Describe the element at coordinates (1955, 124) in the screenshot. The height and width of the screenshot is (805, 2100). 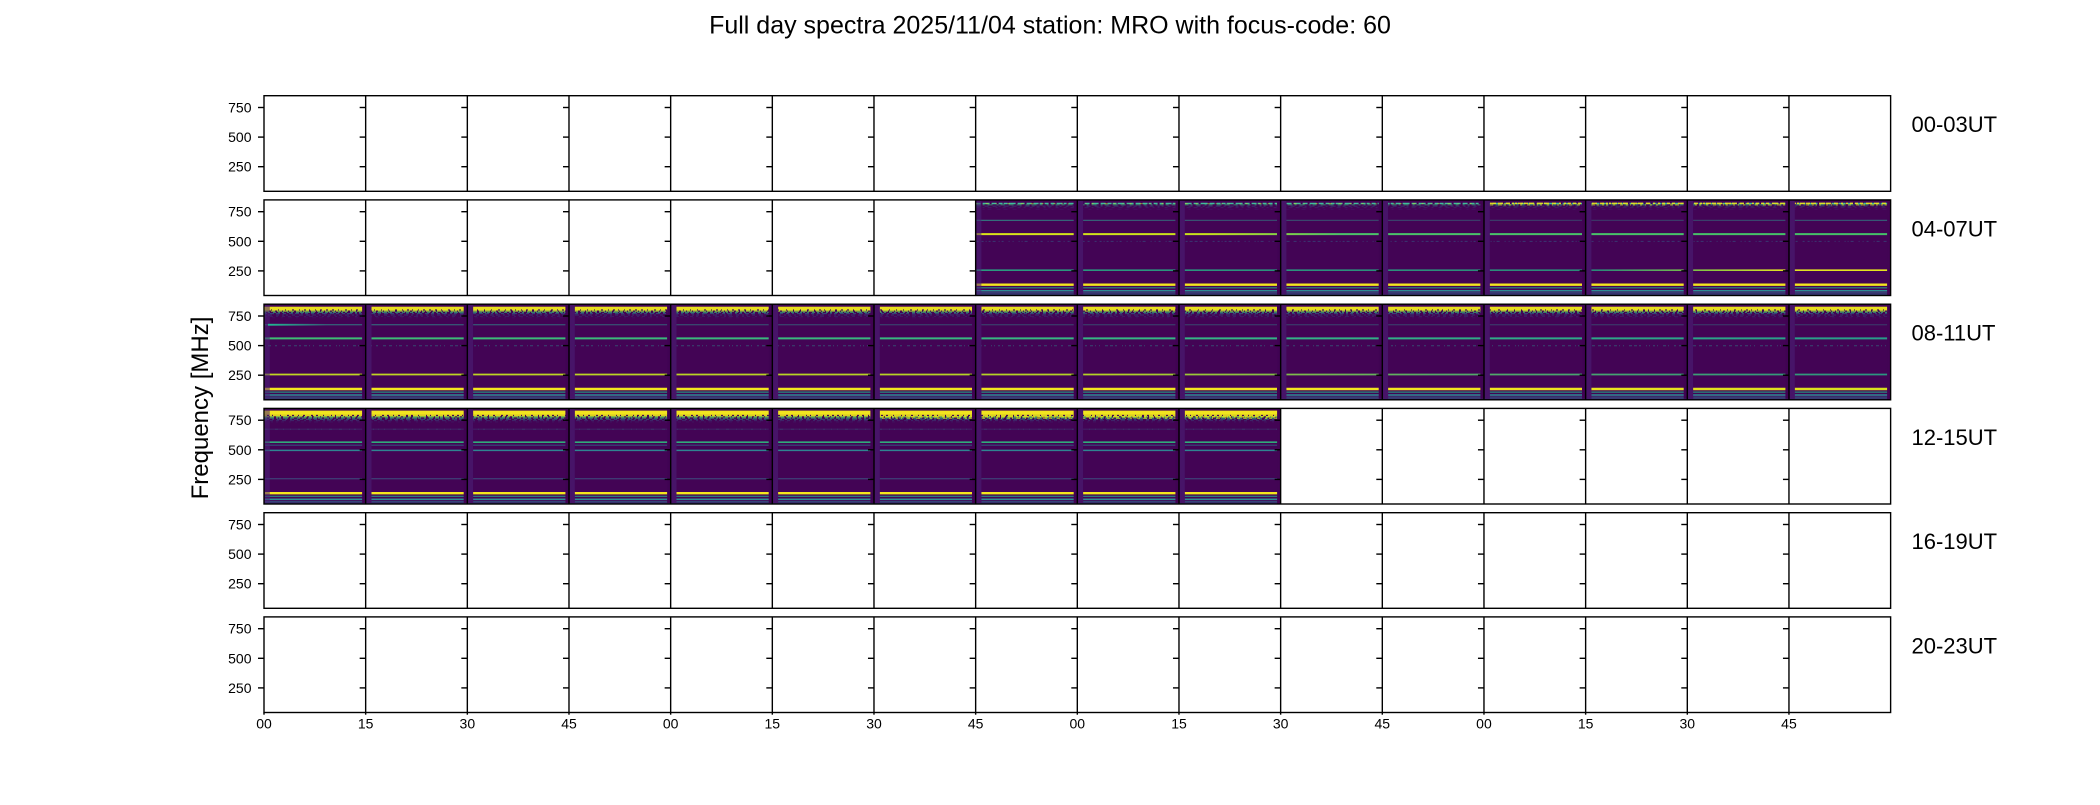
I see `svg-text: 00-03UT` at that location.